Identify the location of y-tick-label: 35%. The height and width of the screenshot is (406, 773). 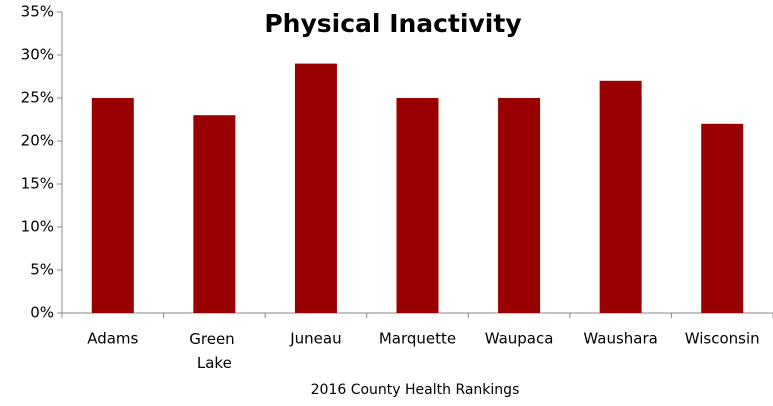
(37, 12).